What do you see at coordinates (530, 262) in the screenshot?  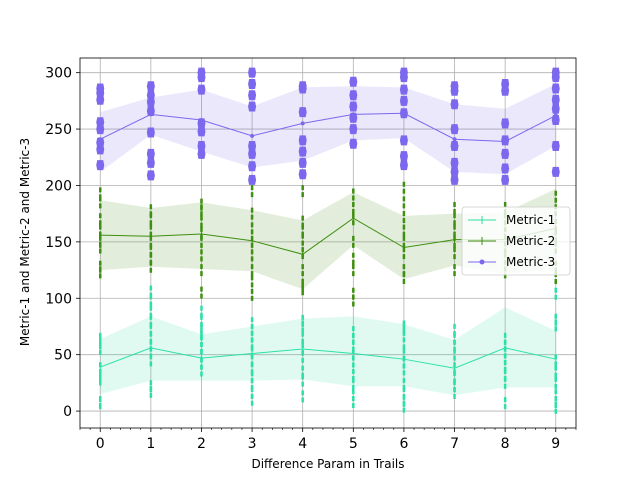 I see `legend-label-metric-3: Metric-3` at bounding box center [530, 262].